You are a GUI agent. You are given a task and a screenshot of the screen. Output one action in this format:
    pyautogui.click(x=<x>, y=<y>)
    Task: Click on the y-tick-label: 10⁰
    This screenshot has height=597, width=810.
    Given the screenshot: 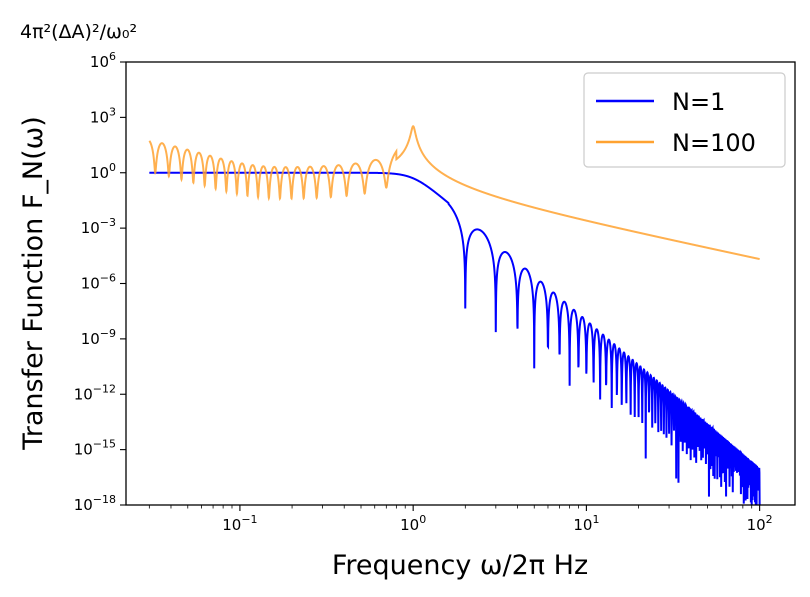 What is the action you would take?
    pyautogui.click(x=103, y=171)
    